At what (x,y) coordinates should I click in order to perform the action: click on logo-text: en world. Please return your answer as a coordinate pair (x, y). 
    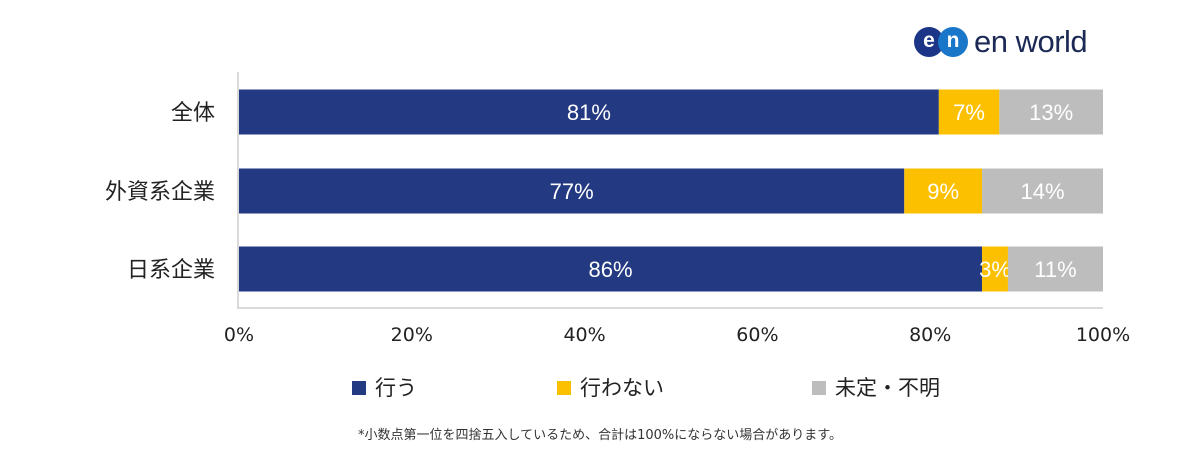
    Looking at the image, I should click on (1031, 41).